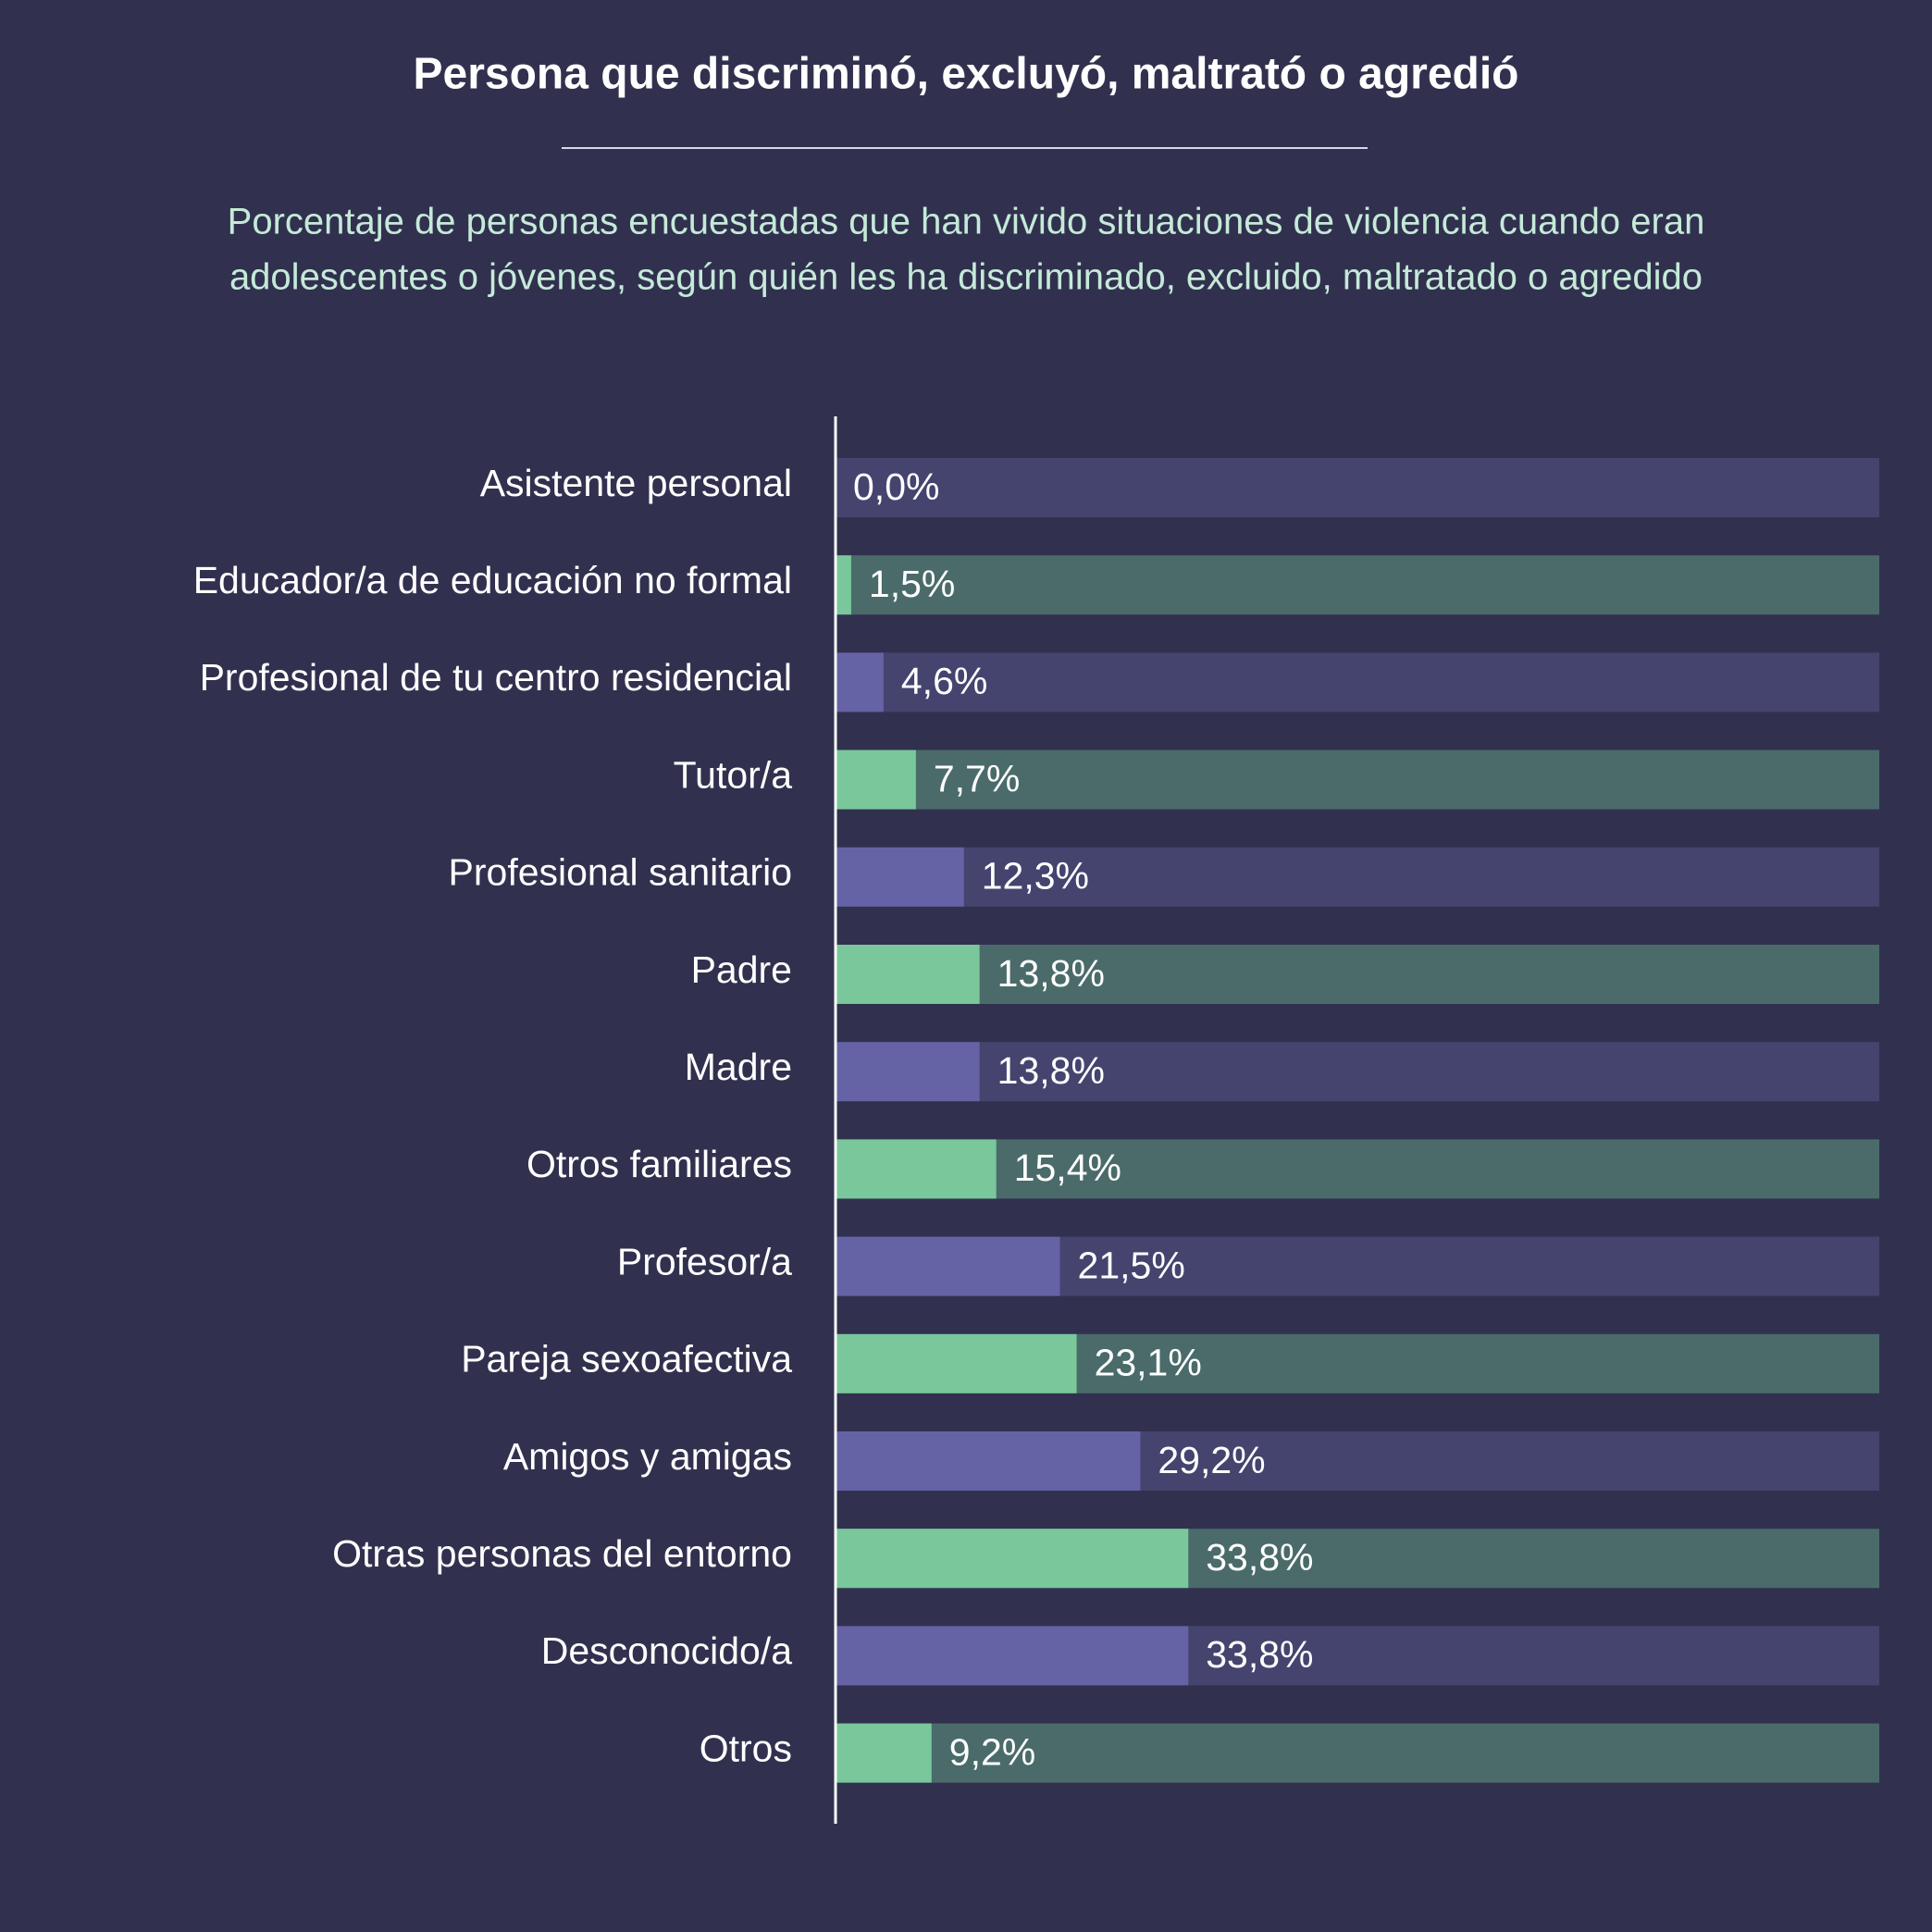  What do you see at coordinates (746, 1748) in the screenshot?
I see `category-label: Otros` at bounding box center [746, 1748].